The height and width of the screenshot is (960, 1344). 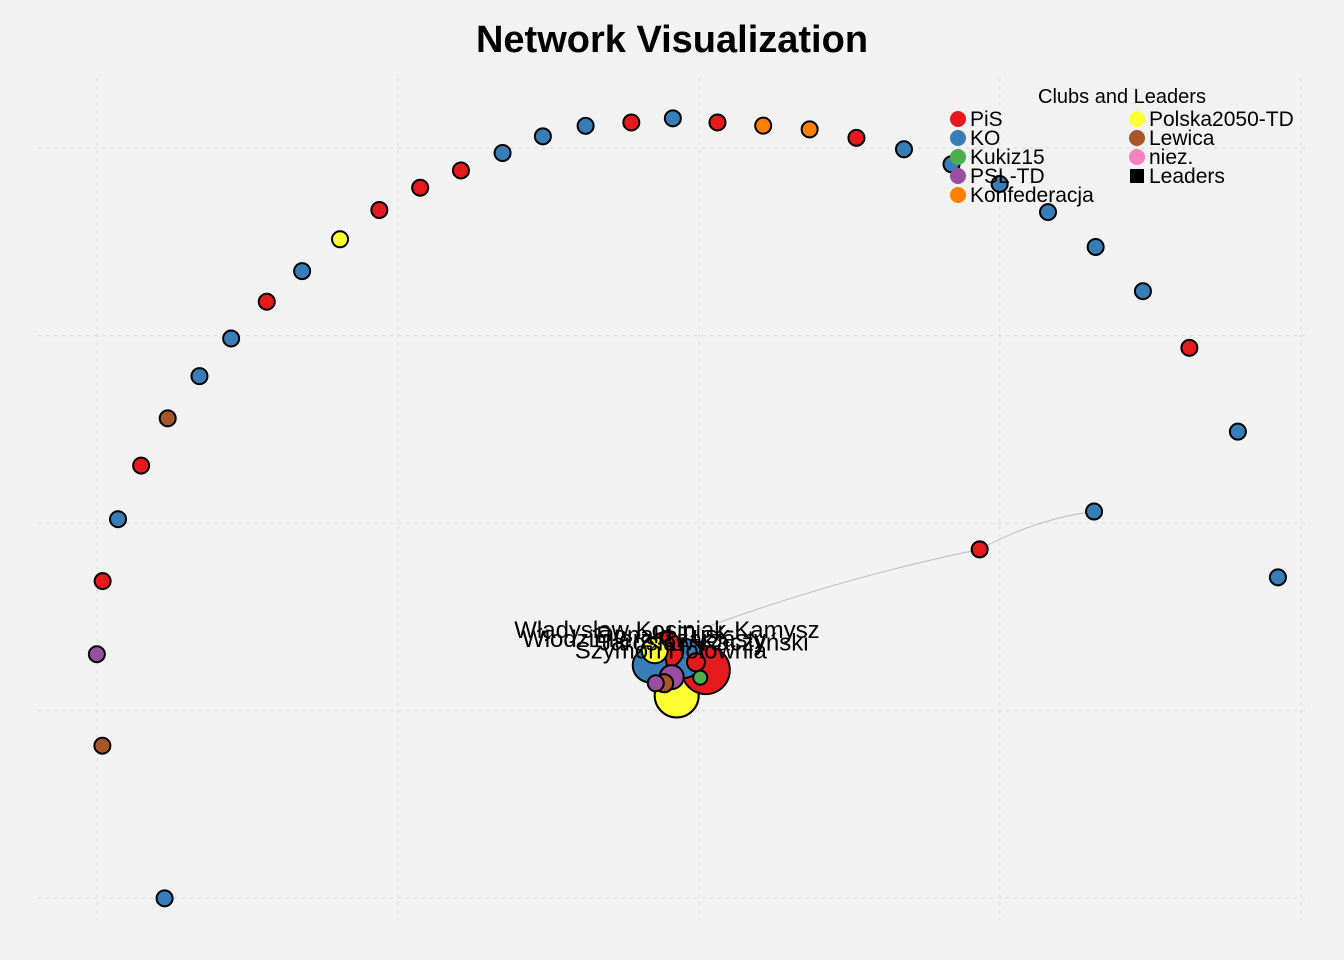 I want to click on edges, so click(x=893, y=572).